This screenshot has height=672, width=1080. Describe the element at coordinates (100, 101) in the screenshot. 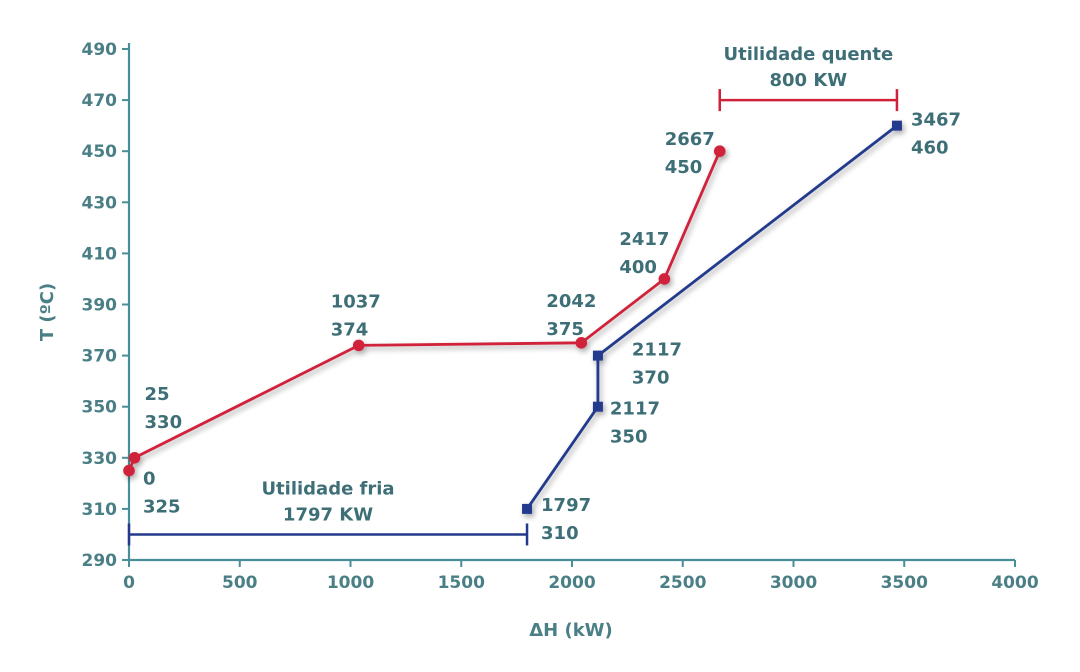

I see `y-tick-label: 470` at that location.